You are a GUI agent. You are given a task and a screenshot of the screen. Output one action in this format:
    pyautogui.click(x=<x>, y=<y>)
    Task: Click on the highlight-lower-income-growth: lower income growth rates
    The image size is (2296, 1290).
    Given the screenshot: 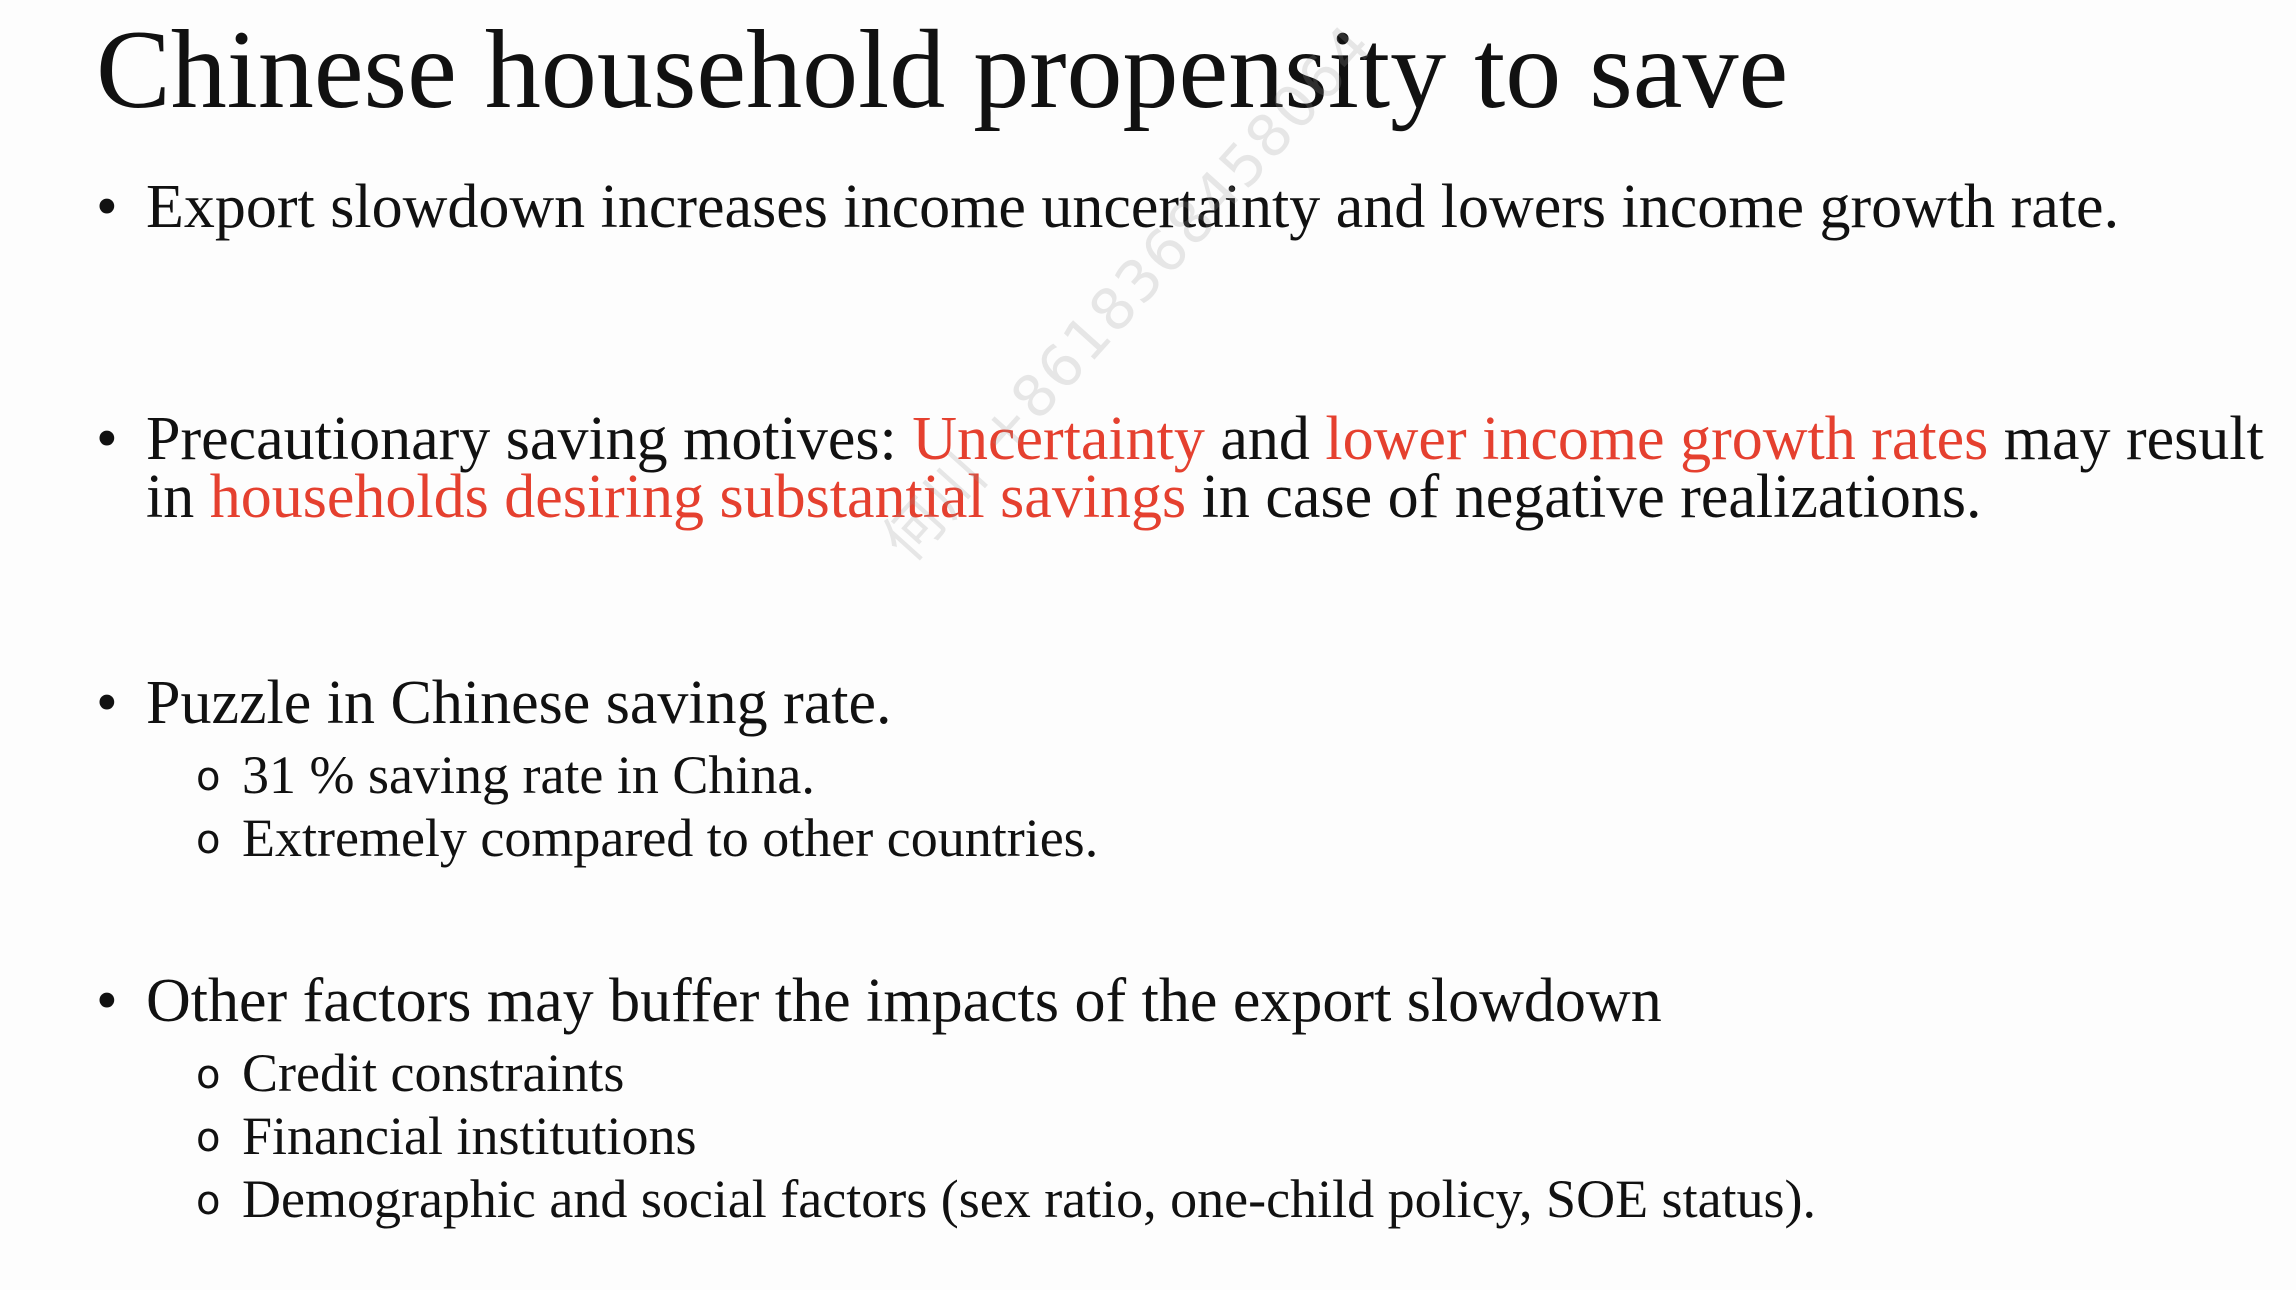 What is the action you would take?
    pyautogui.click(x=1657, y=439)
    